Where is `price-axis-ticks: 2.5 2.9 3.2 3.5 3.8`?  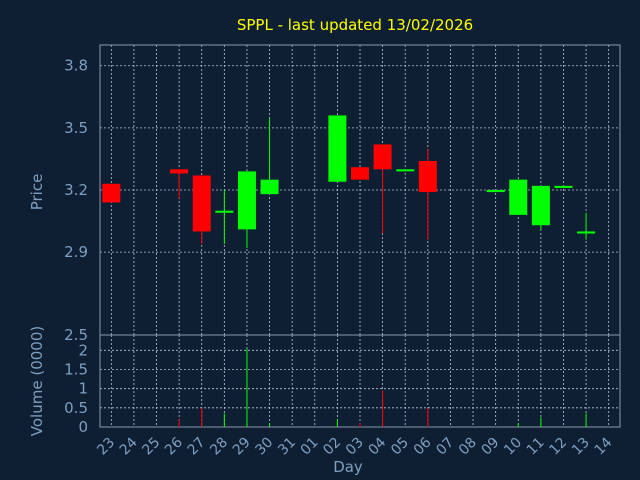 price-axis-ticks: 2.5 2.9 3.2 3.5 3.8 is located at coordinates (76, 200).